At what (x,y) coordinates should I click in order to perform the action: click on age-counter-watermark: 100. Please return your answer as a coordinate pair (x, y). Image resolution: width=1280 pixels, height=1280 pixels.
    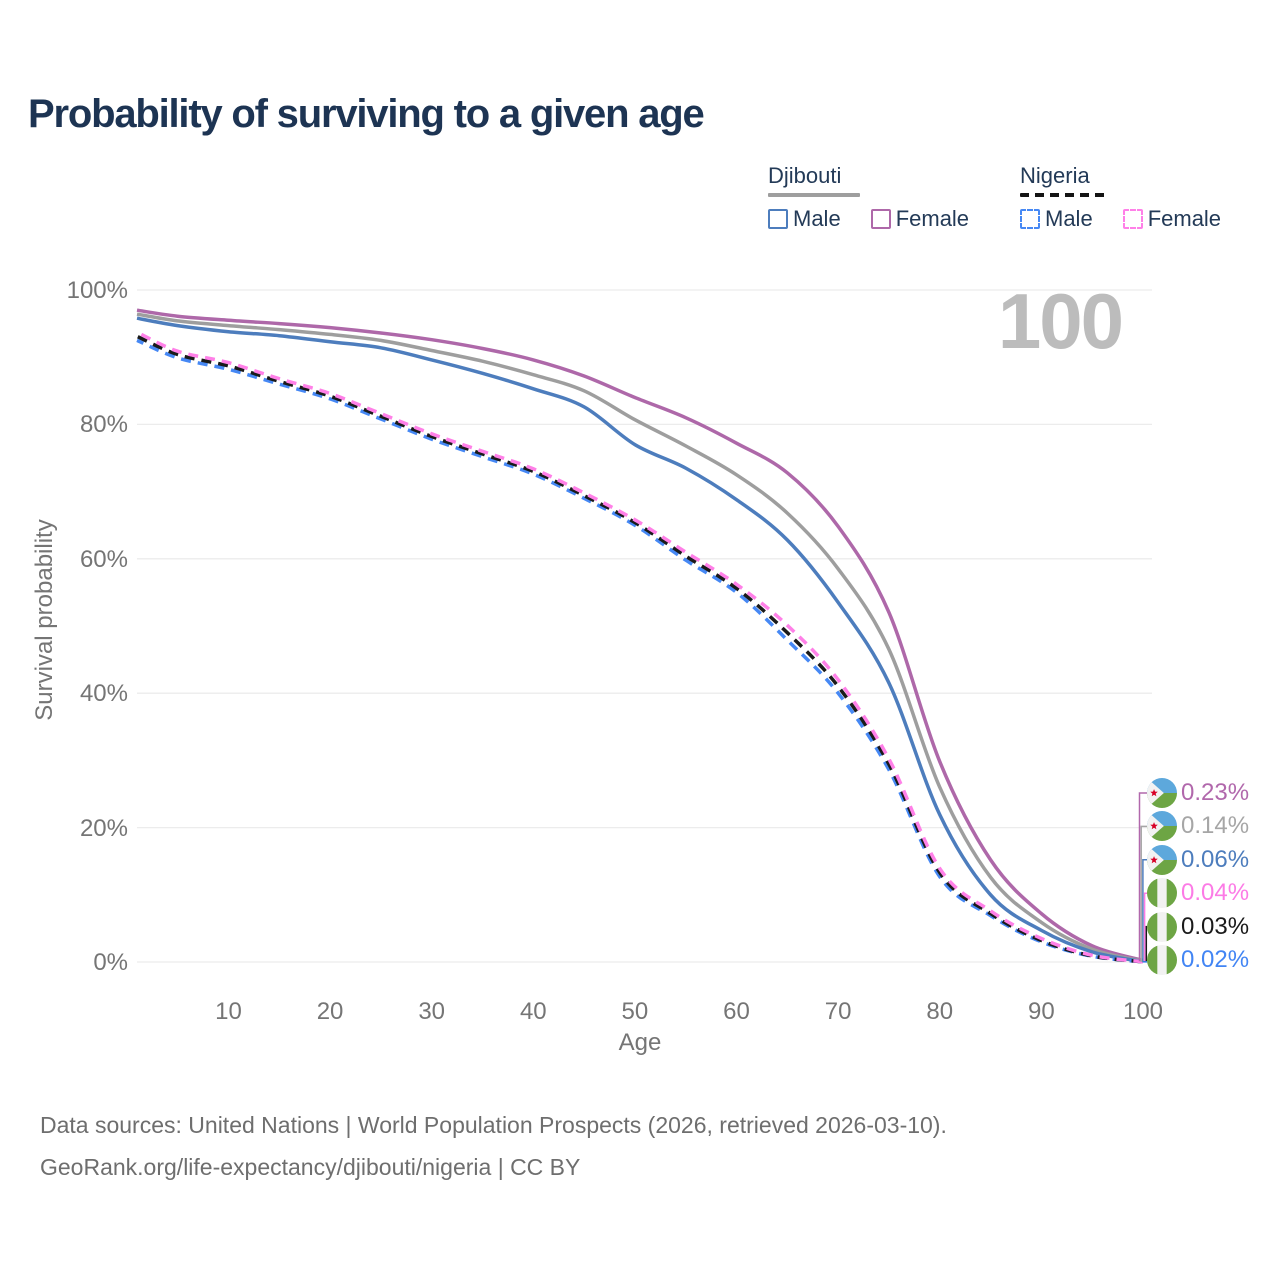
    Looking at the image, I should click on (1060, 321).